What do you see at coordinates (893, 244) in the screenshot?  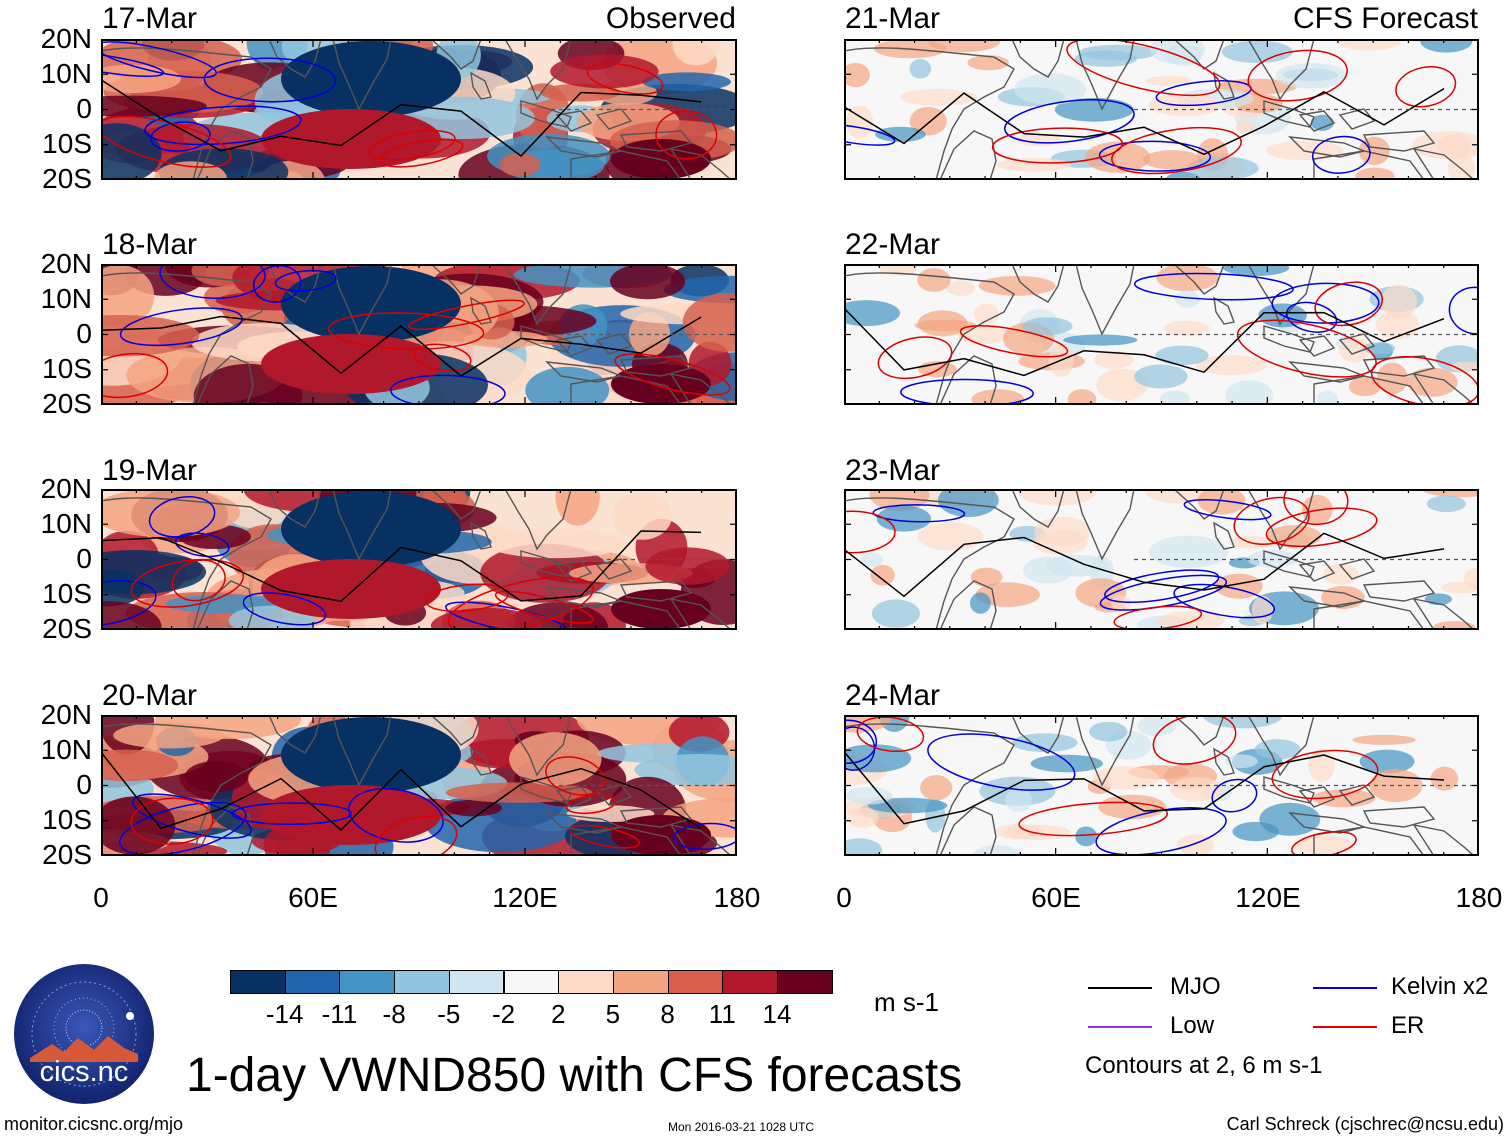 I see `panel-date-label: 22-Mar` at bounding box center [893, 244].